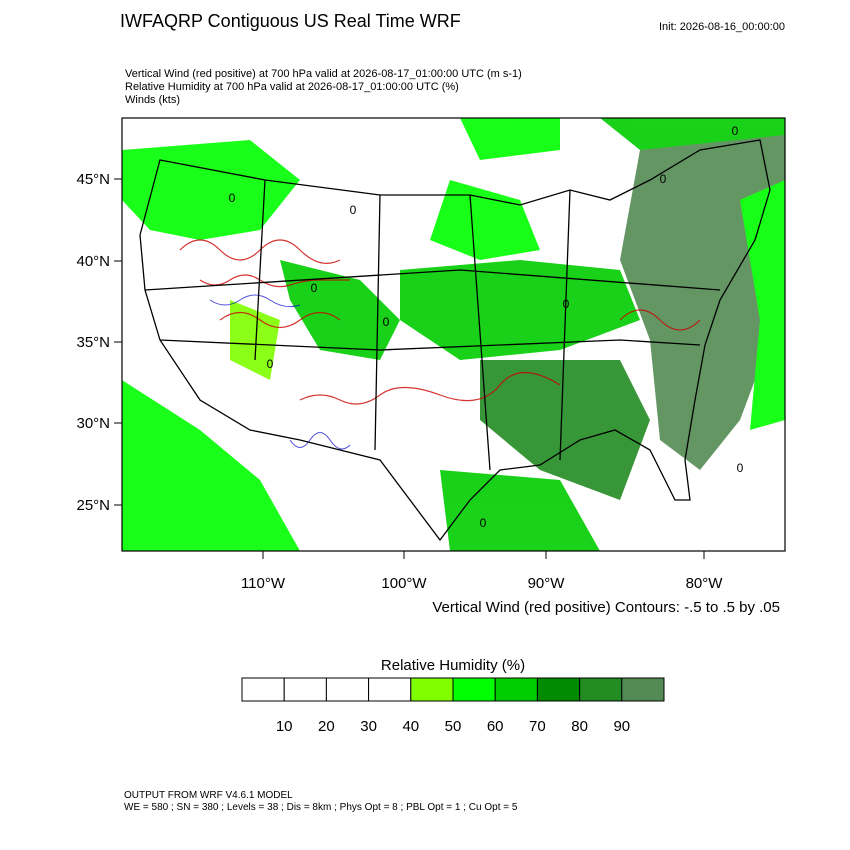  Describe the element at coordinates (368, 726) in the screenshot. I see `colorbar-label: 30` at that location.